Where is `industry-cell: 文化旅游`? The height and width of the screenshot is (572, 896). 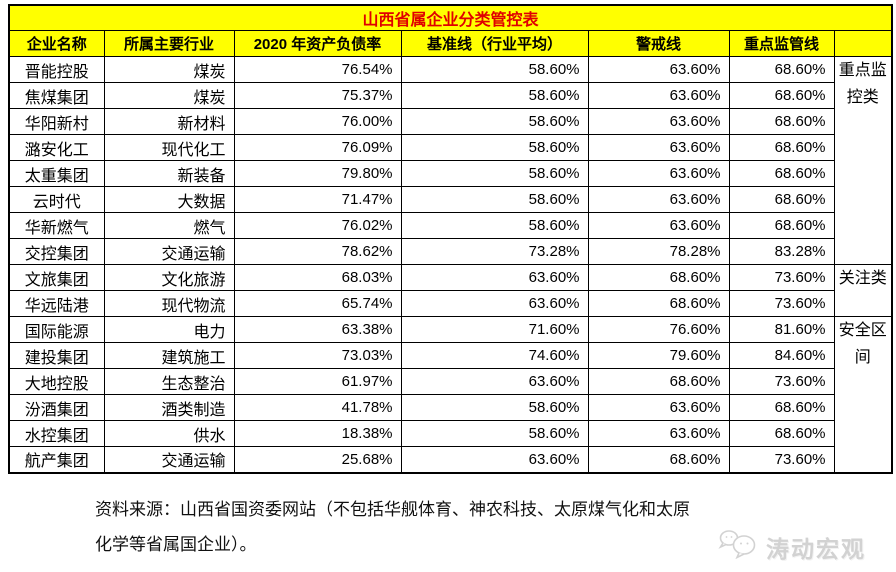 industry-cell: 文化旅游 is located at coordinates (169, 277).